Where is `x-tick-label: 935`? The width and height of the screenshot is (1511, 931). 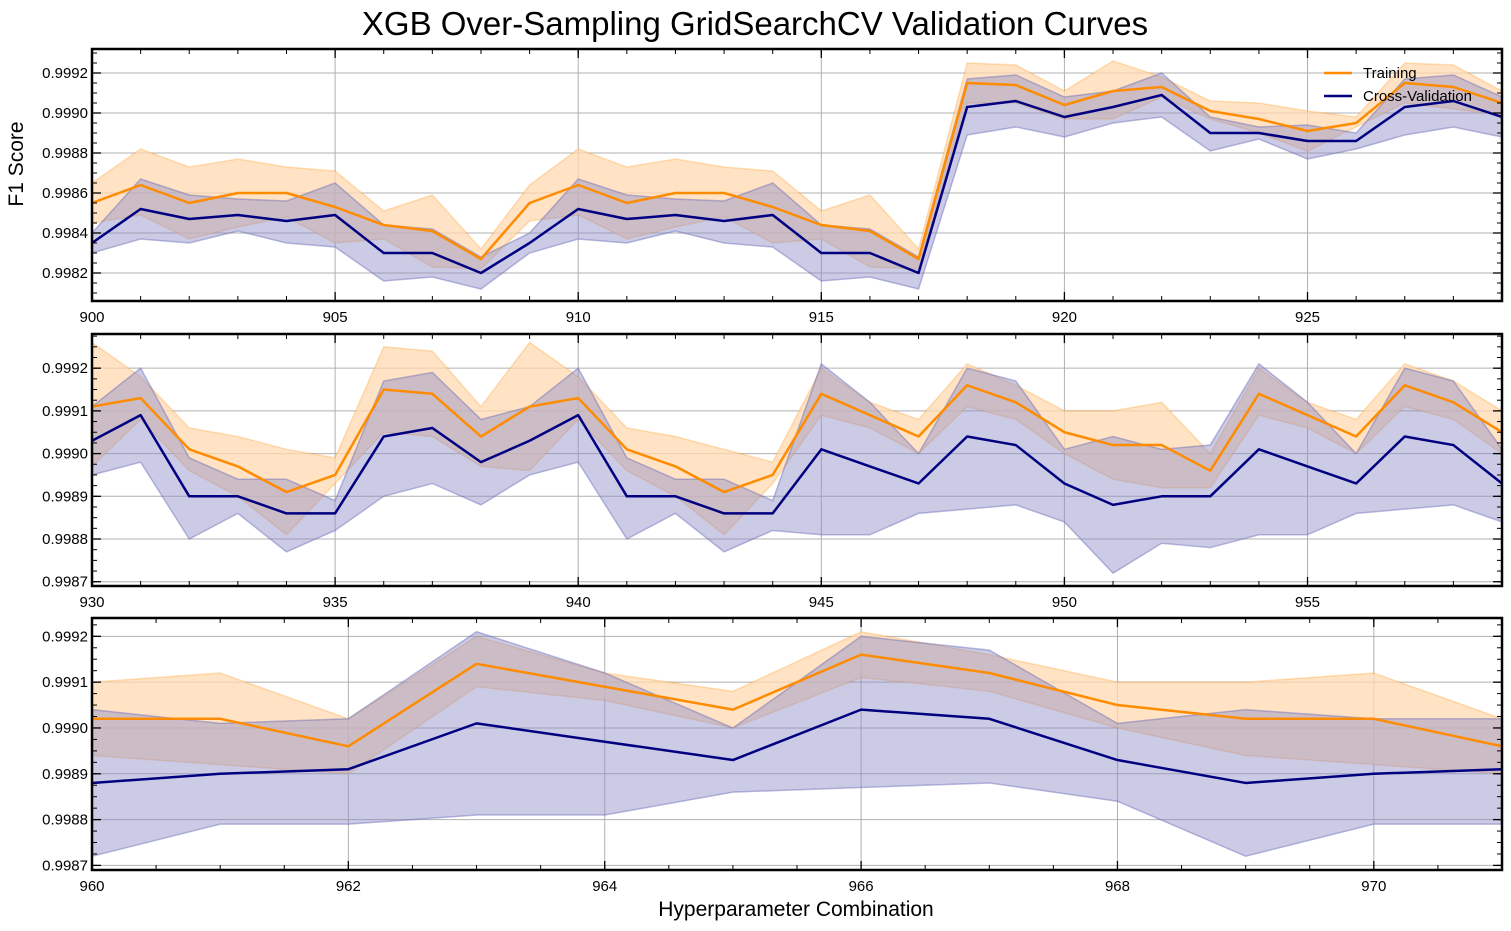 x-tick-label: 935 is located at coordinates (335, 602).